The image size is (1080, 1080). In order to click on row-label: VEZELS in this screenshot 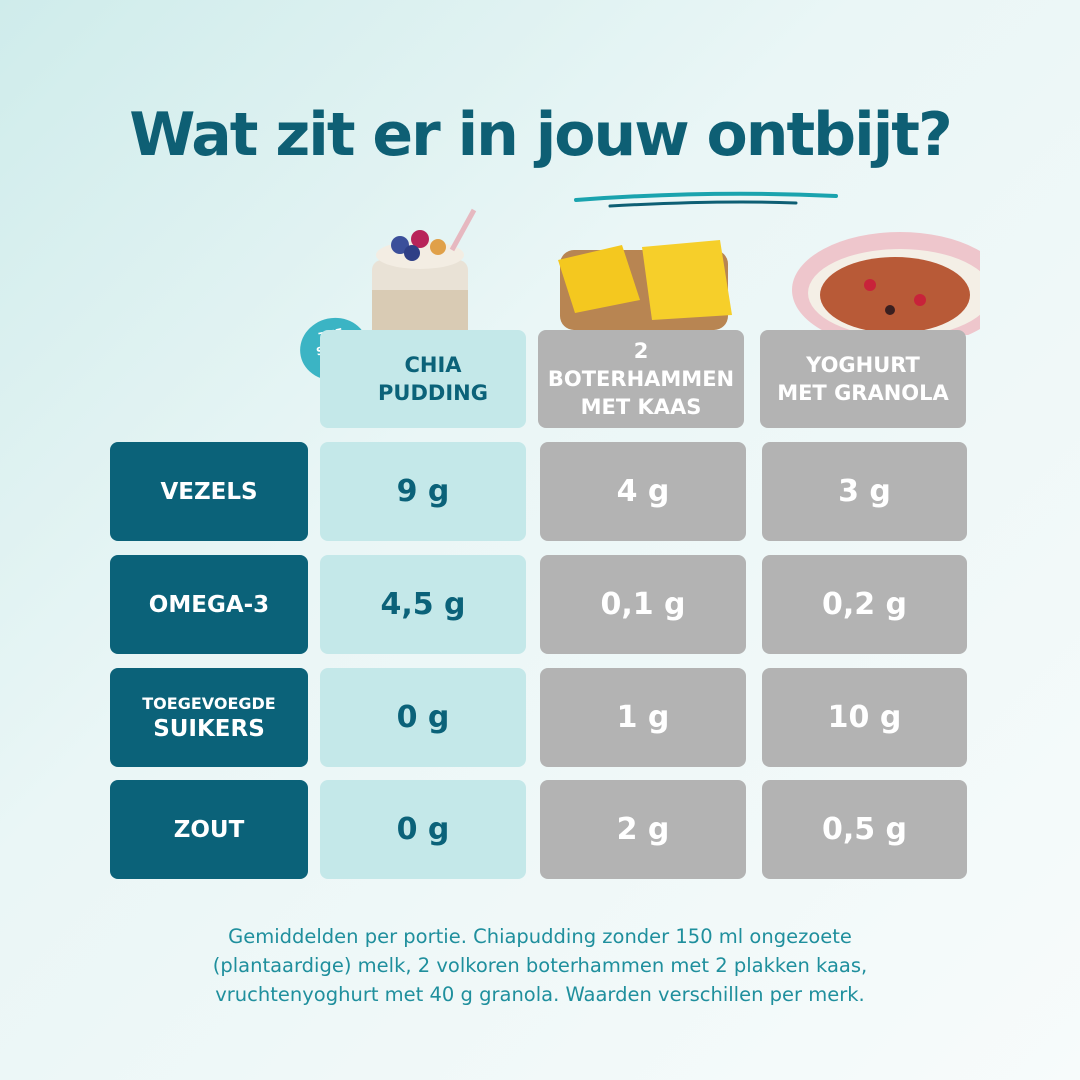, I will do `click(209, 491)`.